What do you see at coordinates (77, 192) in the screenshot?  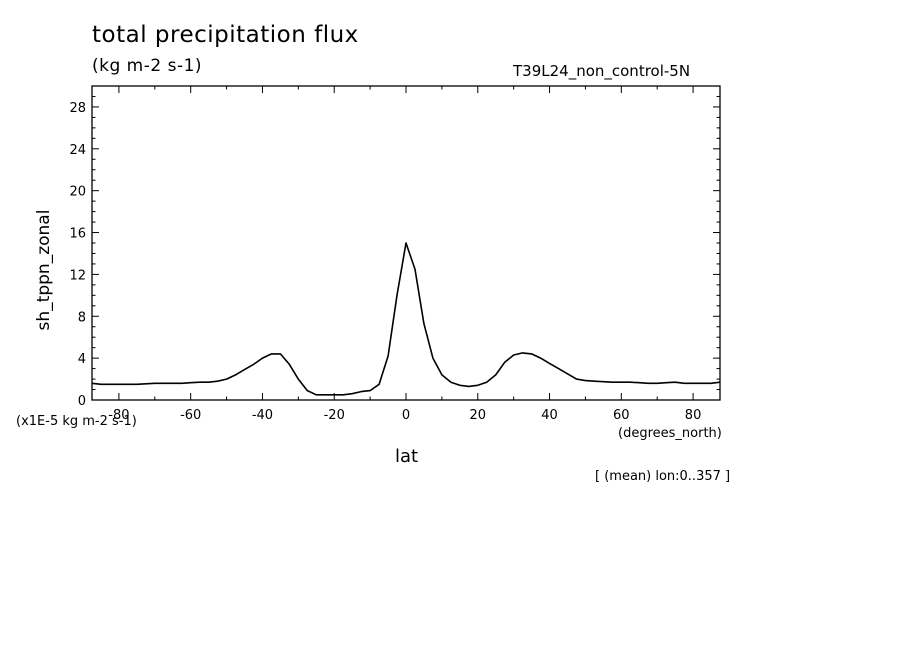 I see `y-tick-label: 20` at bounding box center [77, 192].